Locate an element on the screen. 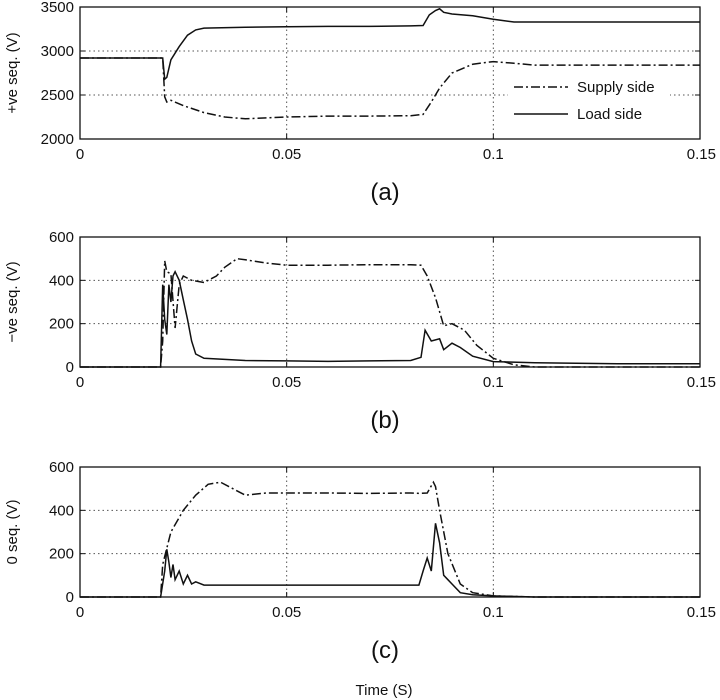  panel-caption: (a) is located at coordinates (384, 192).